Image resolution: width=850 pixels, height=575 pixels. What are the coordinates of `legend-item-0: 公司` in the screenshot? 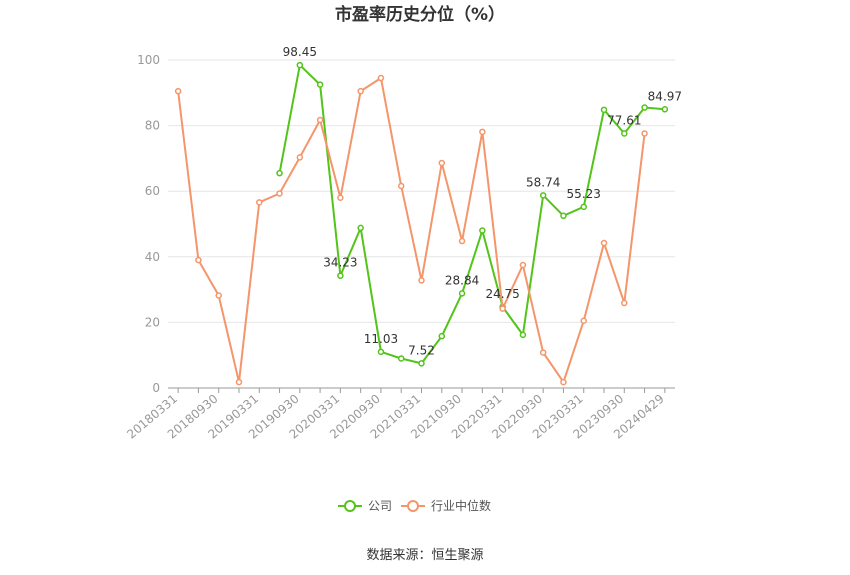 It's located at (365, 506).